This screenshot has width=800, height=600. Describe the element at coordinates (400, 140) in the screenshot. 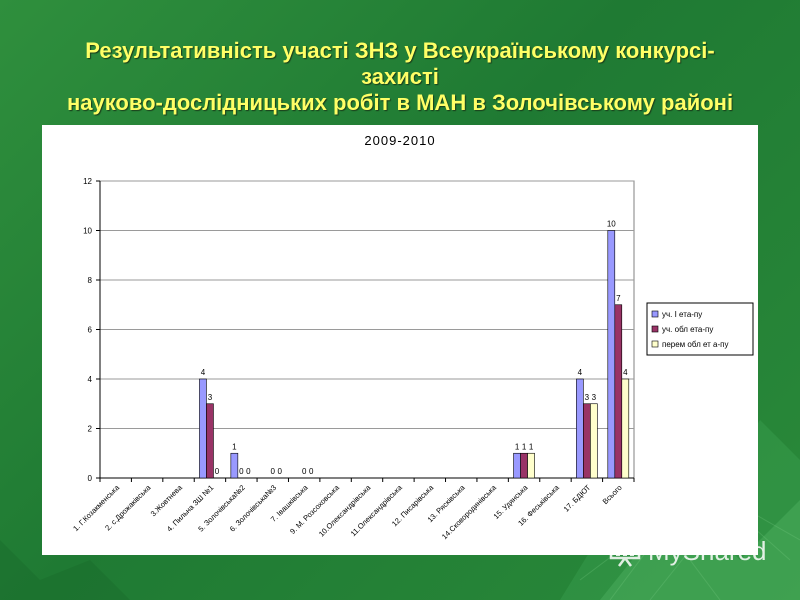

I see `chart-title: 2009-2010` at that location.